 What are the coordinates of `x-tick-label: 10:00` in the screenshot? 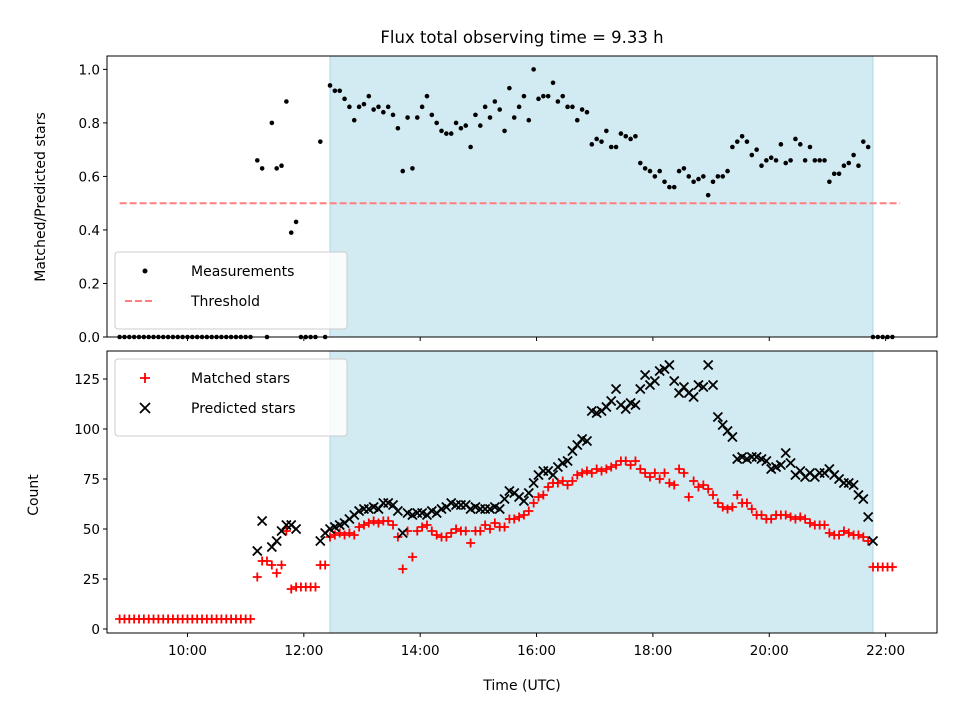 It's located at (187, 651).